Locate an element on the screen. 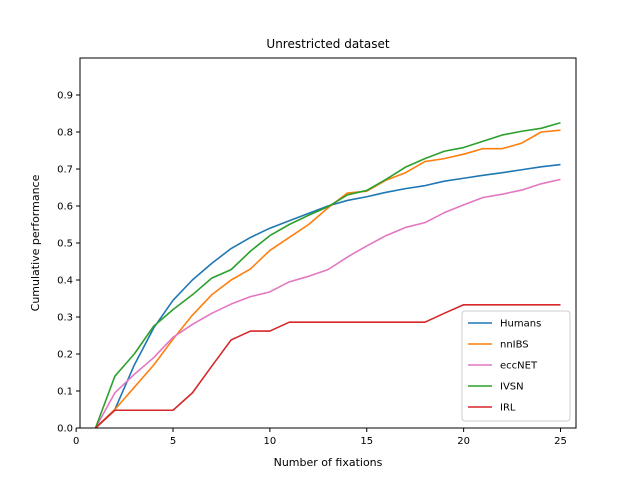 This screenshot has width=640, height=480. y-tick-label: 0.7 is located at coordinates (65, 170).